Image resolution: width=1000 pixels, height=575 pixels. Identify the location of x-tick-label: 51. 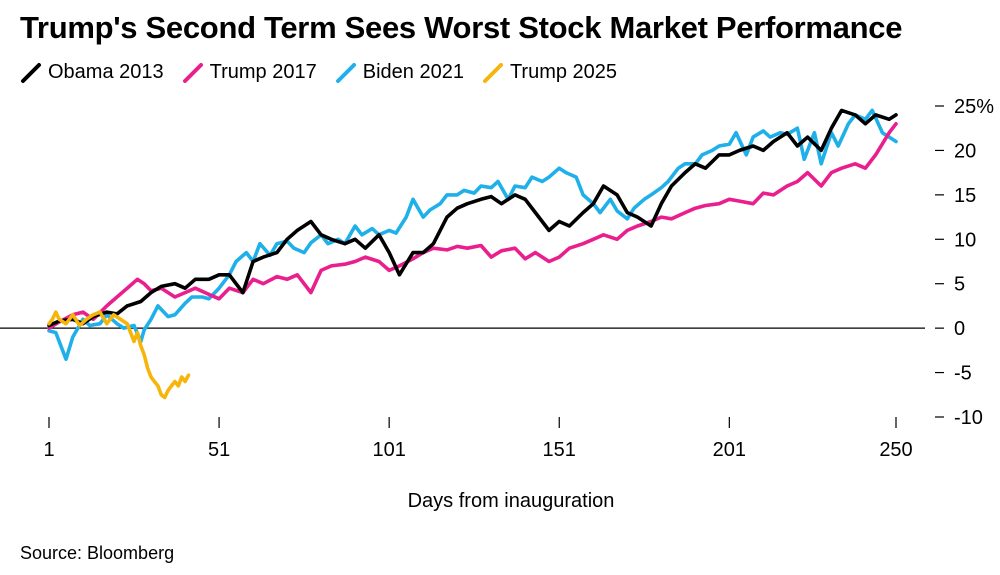
(219, 450).